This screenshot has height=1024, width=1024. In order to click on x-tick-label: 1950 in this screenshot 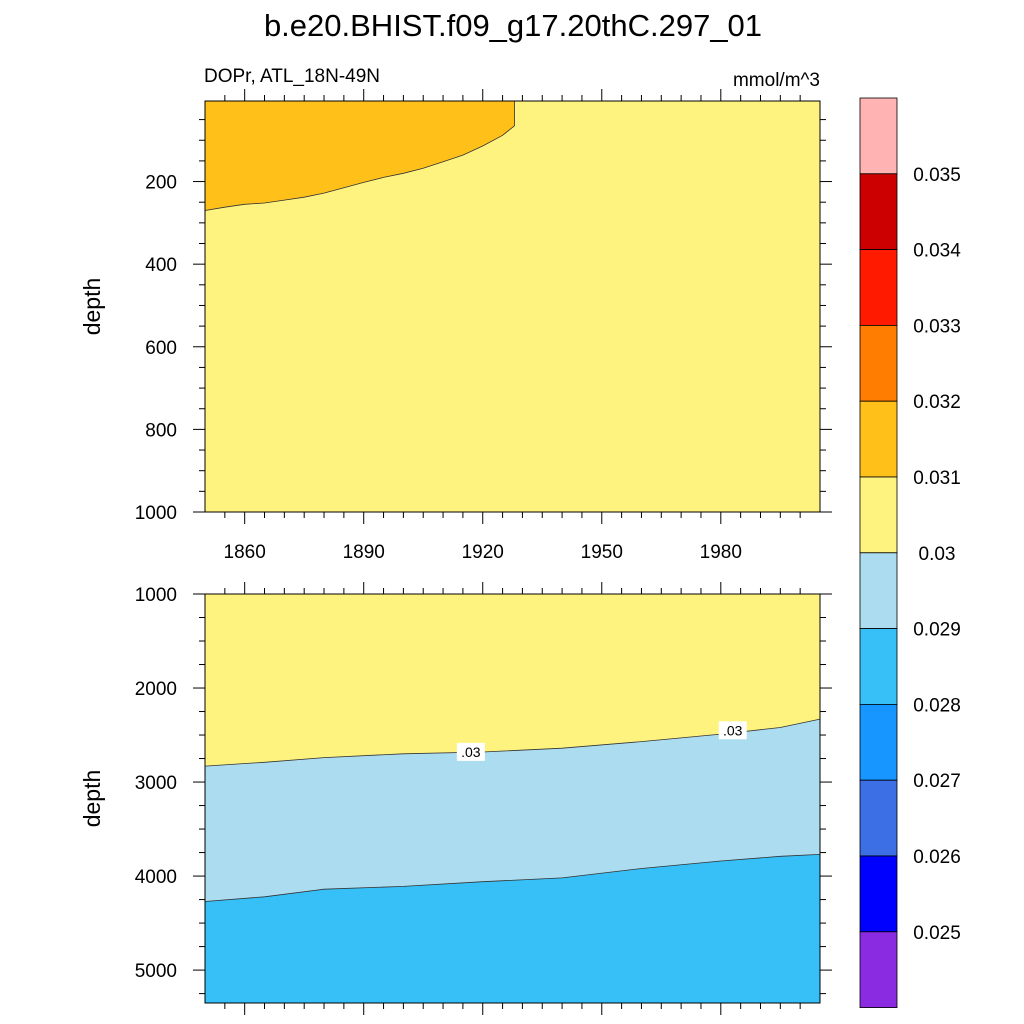, I will do `click(602, 552)`.